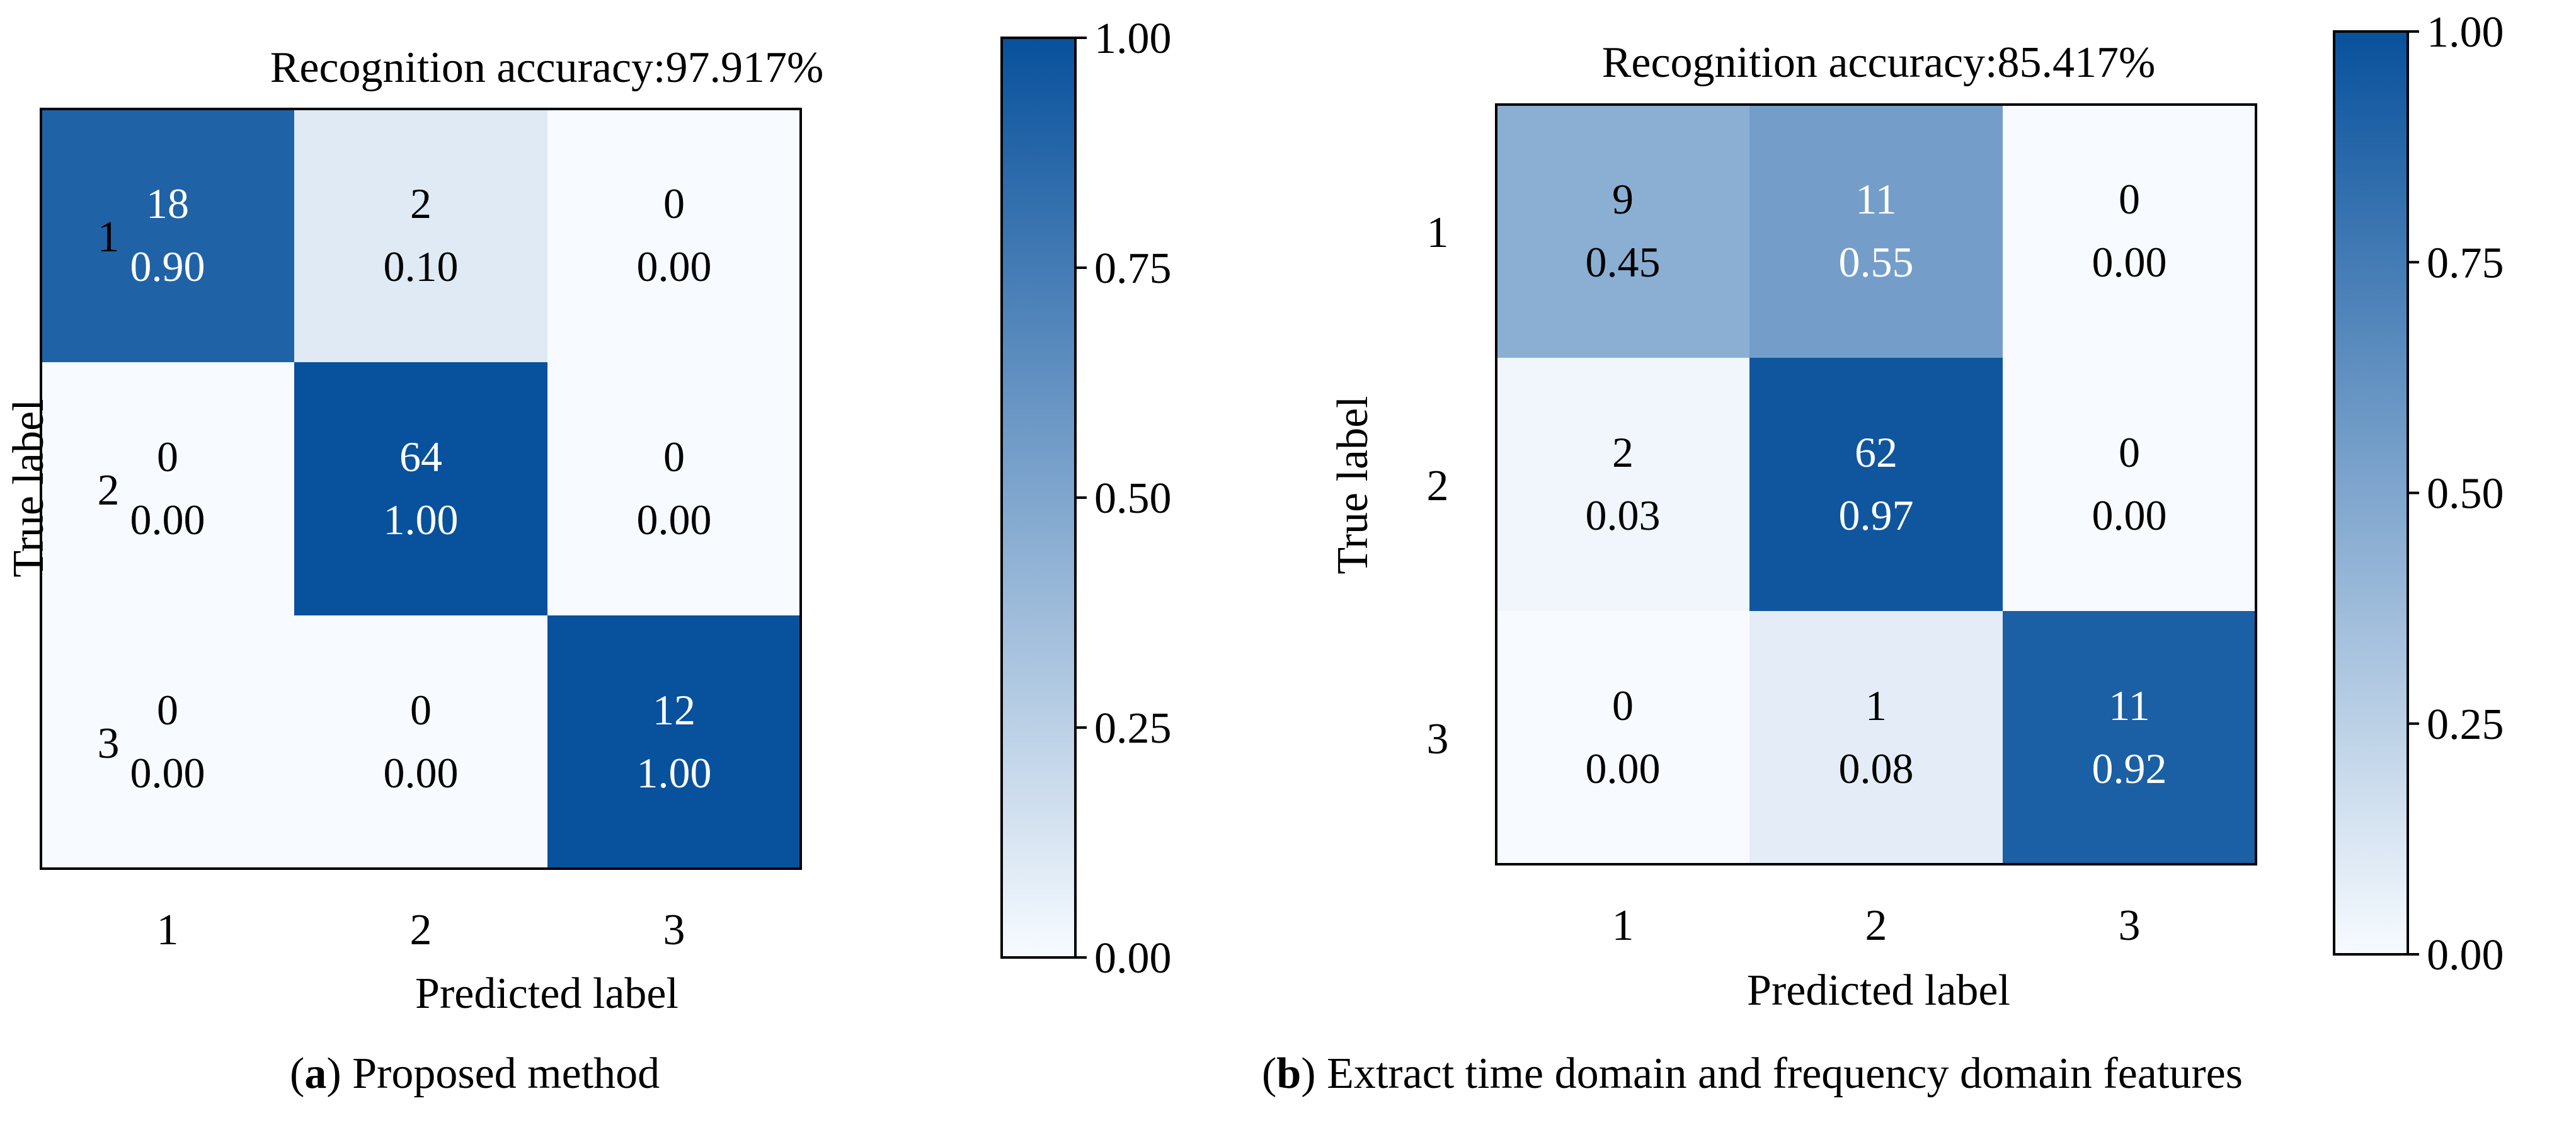  Describe the element at coordinates (1876, 926) in the screenshot. I see `panel-b-x-tick-2: 2` at that location.